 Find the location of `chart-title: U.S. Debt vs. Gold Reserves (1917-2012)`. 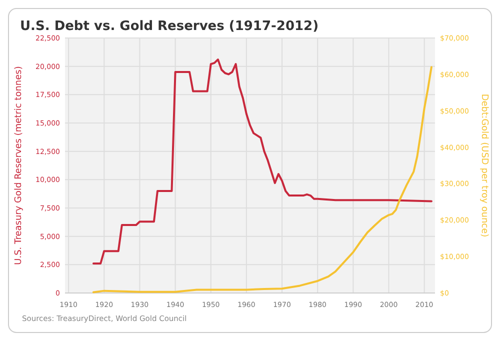

chart-title: U.S. Debt vs. Gold Reserves (1917-2012) is located at coordinates (169, 26).